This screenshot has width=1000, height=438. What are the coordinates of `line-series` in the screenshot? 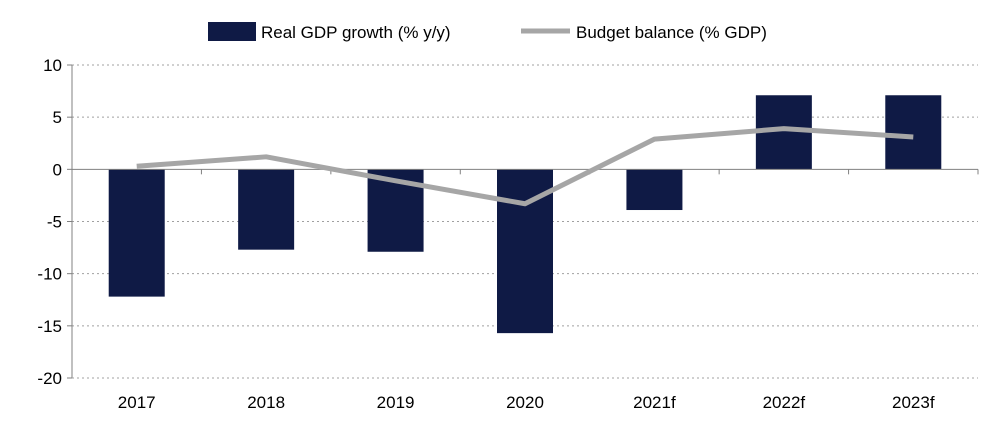 It's located at (525, 166).